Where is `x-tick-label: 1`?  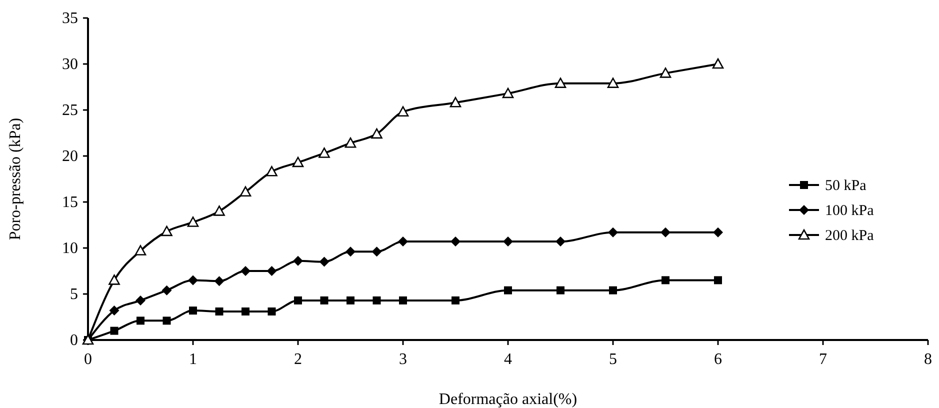
x-tick-label: 1 is located at coordinates (193, 359).